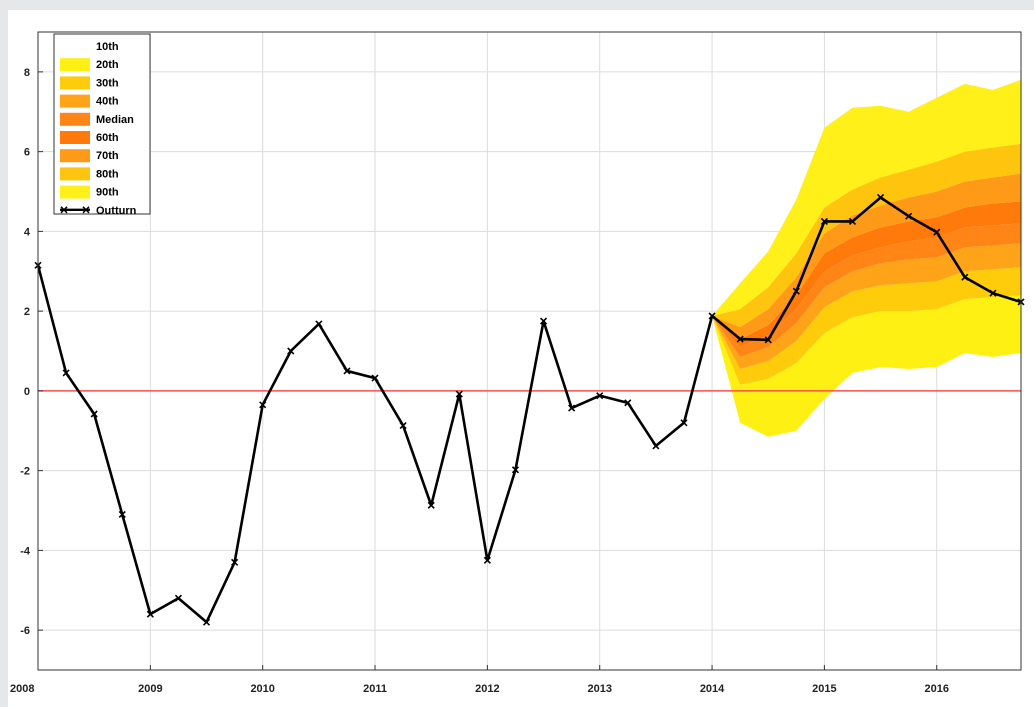 Image resolution: width=1034 pixels, height=707 pixels. I want to click on legend-label: 70th, so click(107, 156).